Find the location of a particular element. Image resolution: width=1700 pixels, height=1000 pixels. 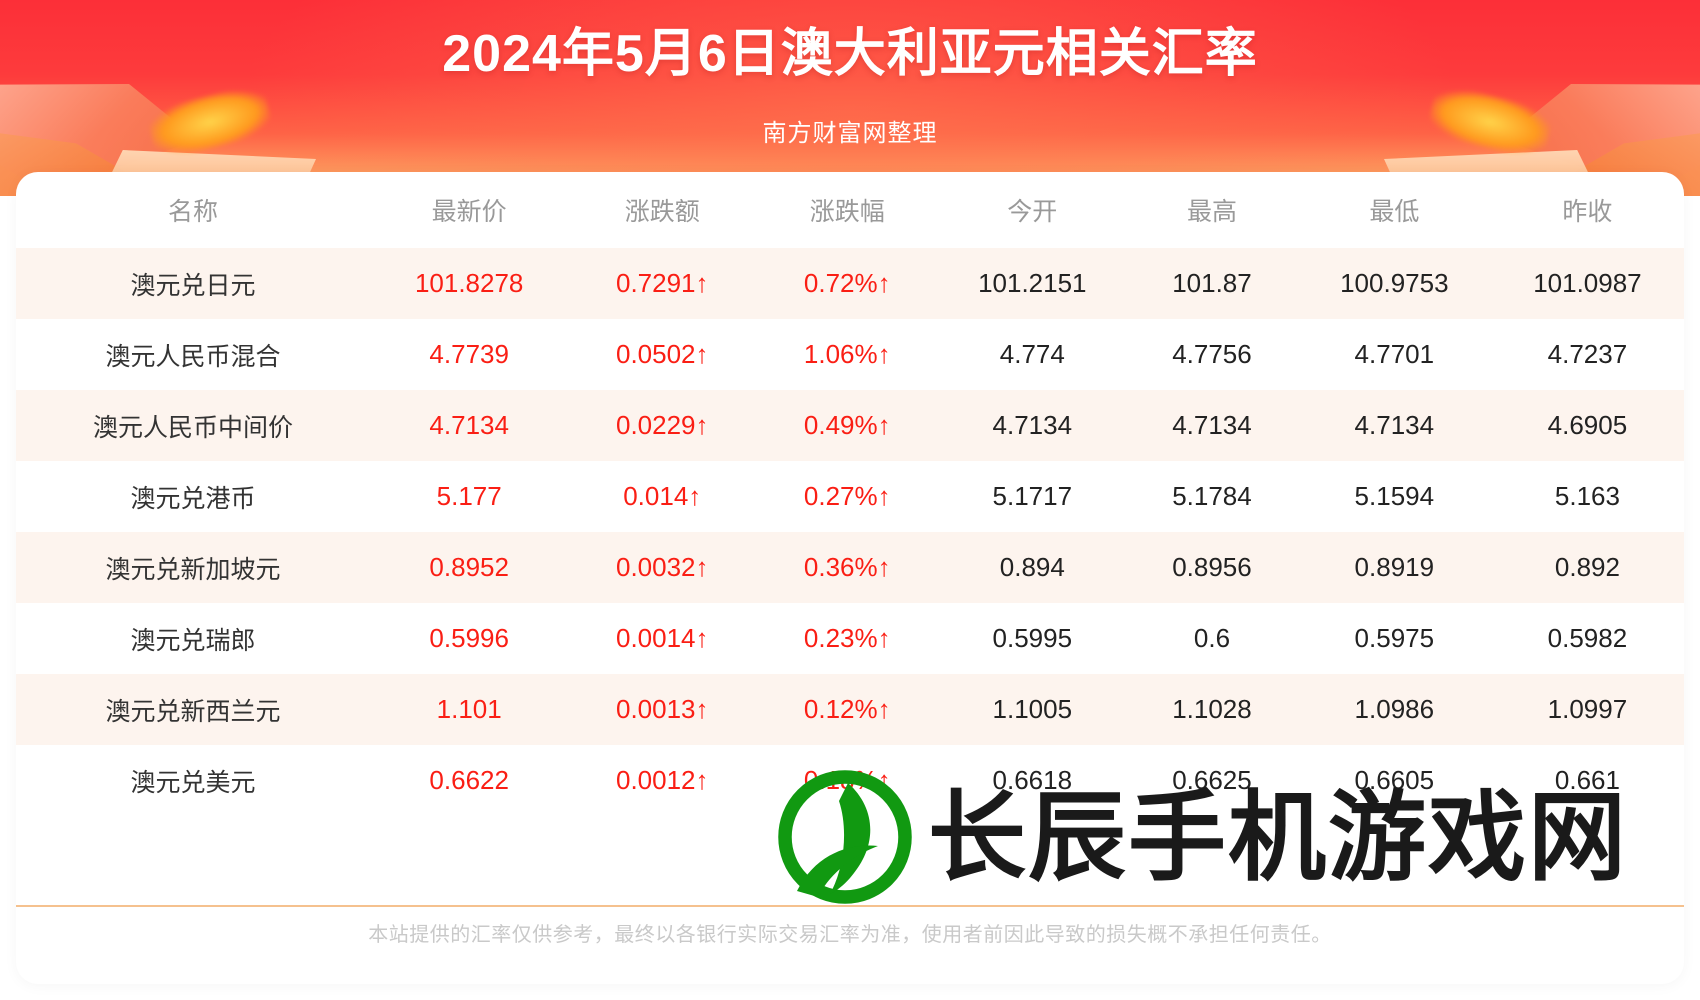

cell-open: 0.6618 is located at coordinates (1032, 780).